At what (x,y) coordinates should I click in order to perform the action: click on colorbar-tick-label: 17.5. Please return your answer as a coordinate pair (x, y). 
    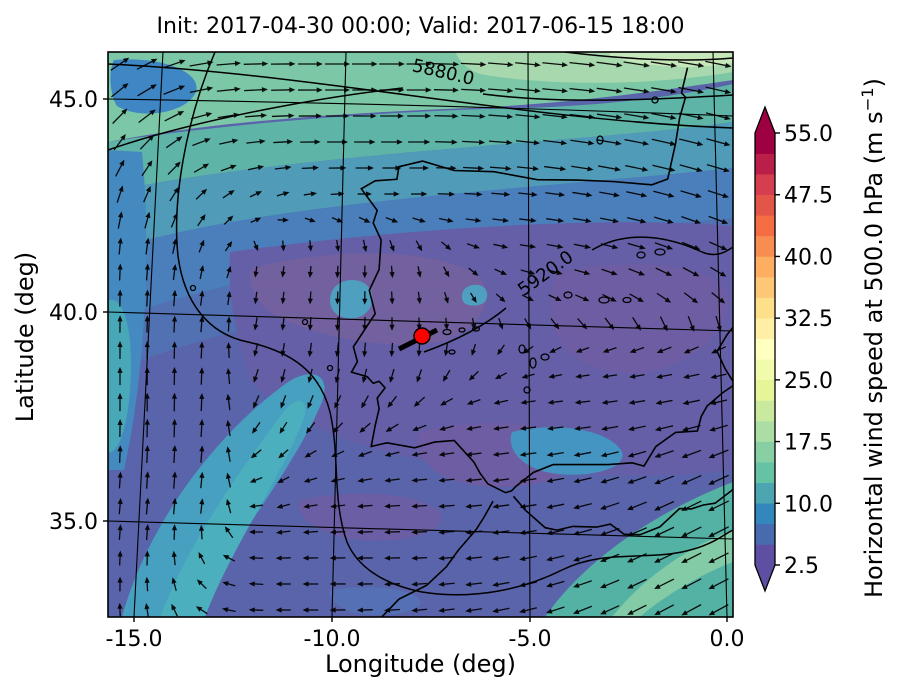
    Looking at the image, I should click on (808, 443).